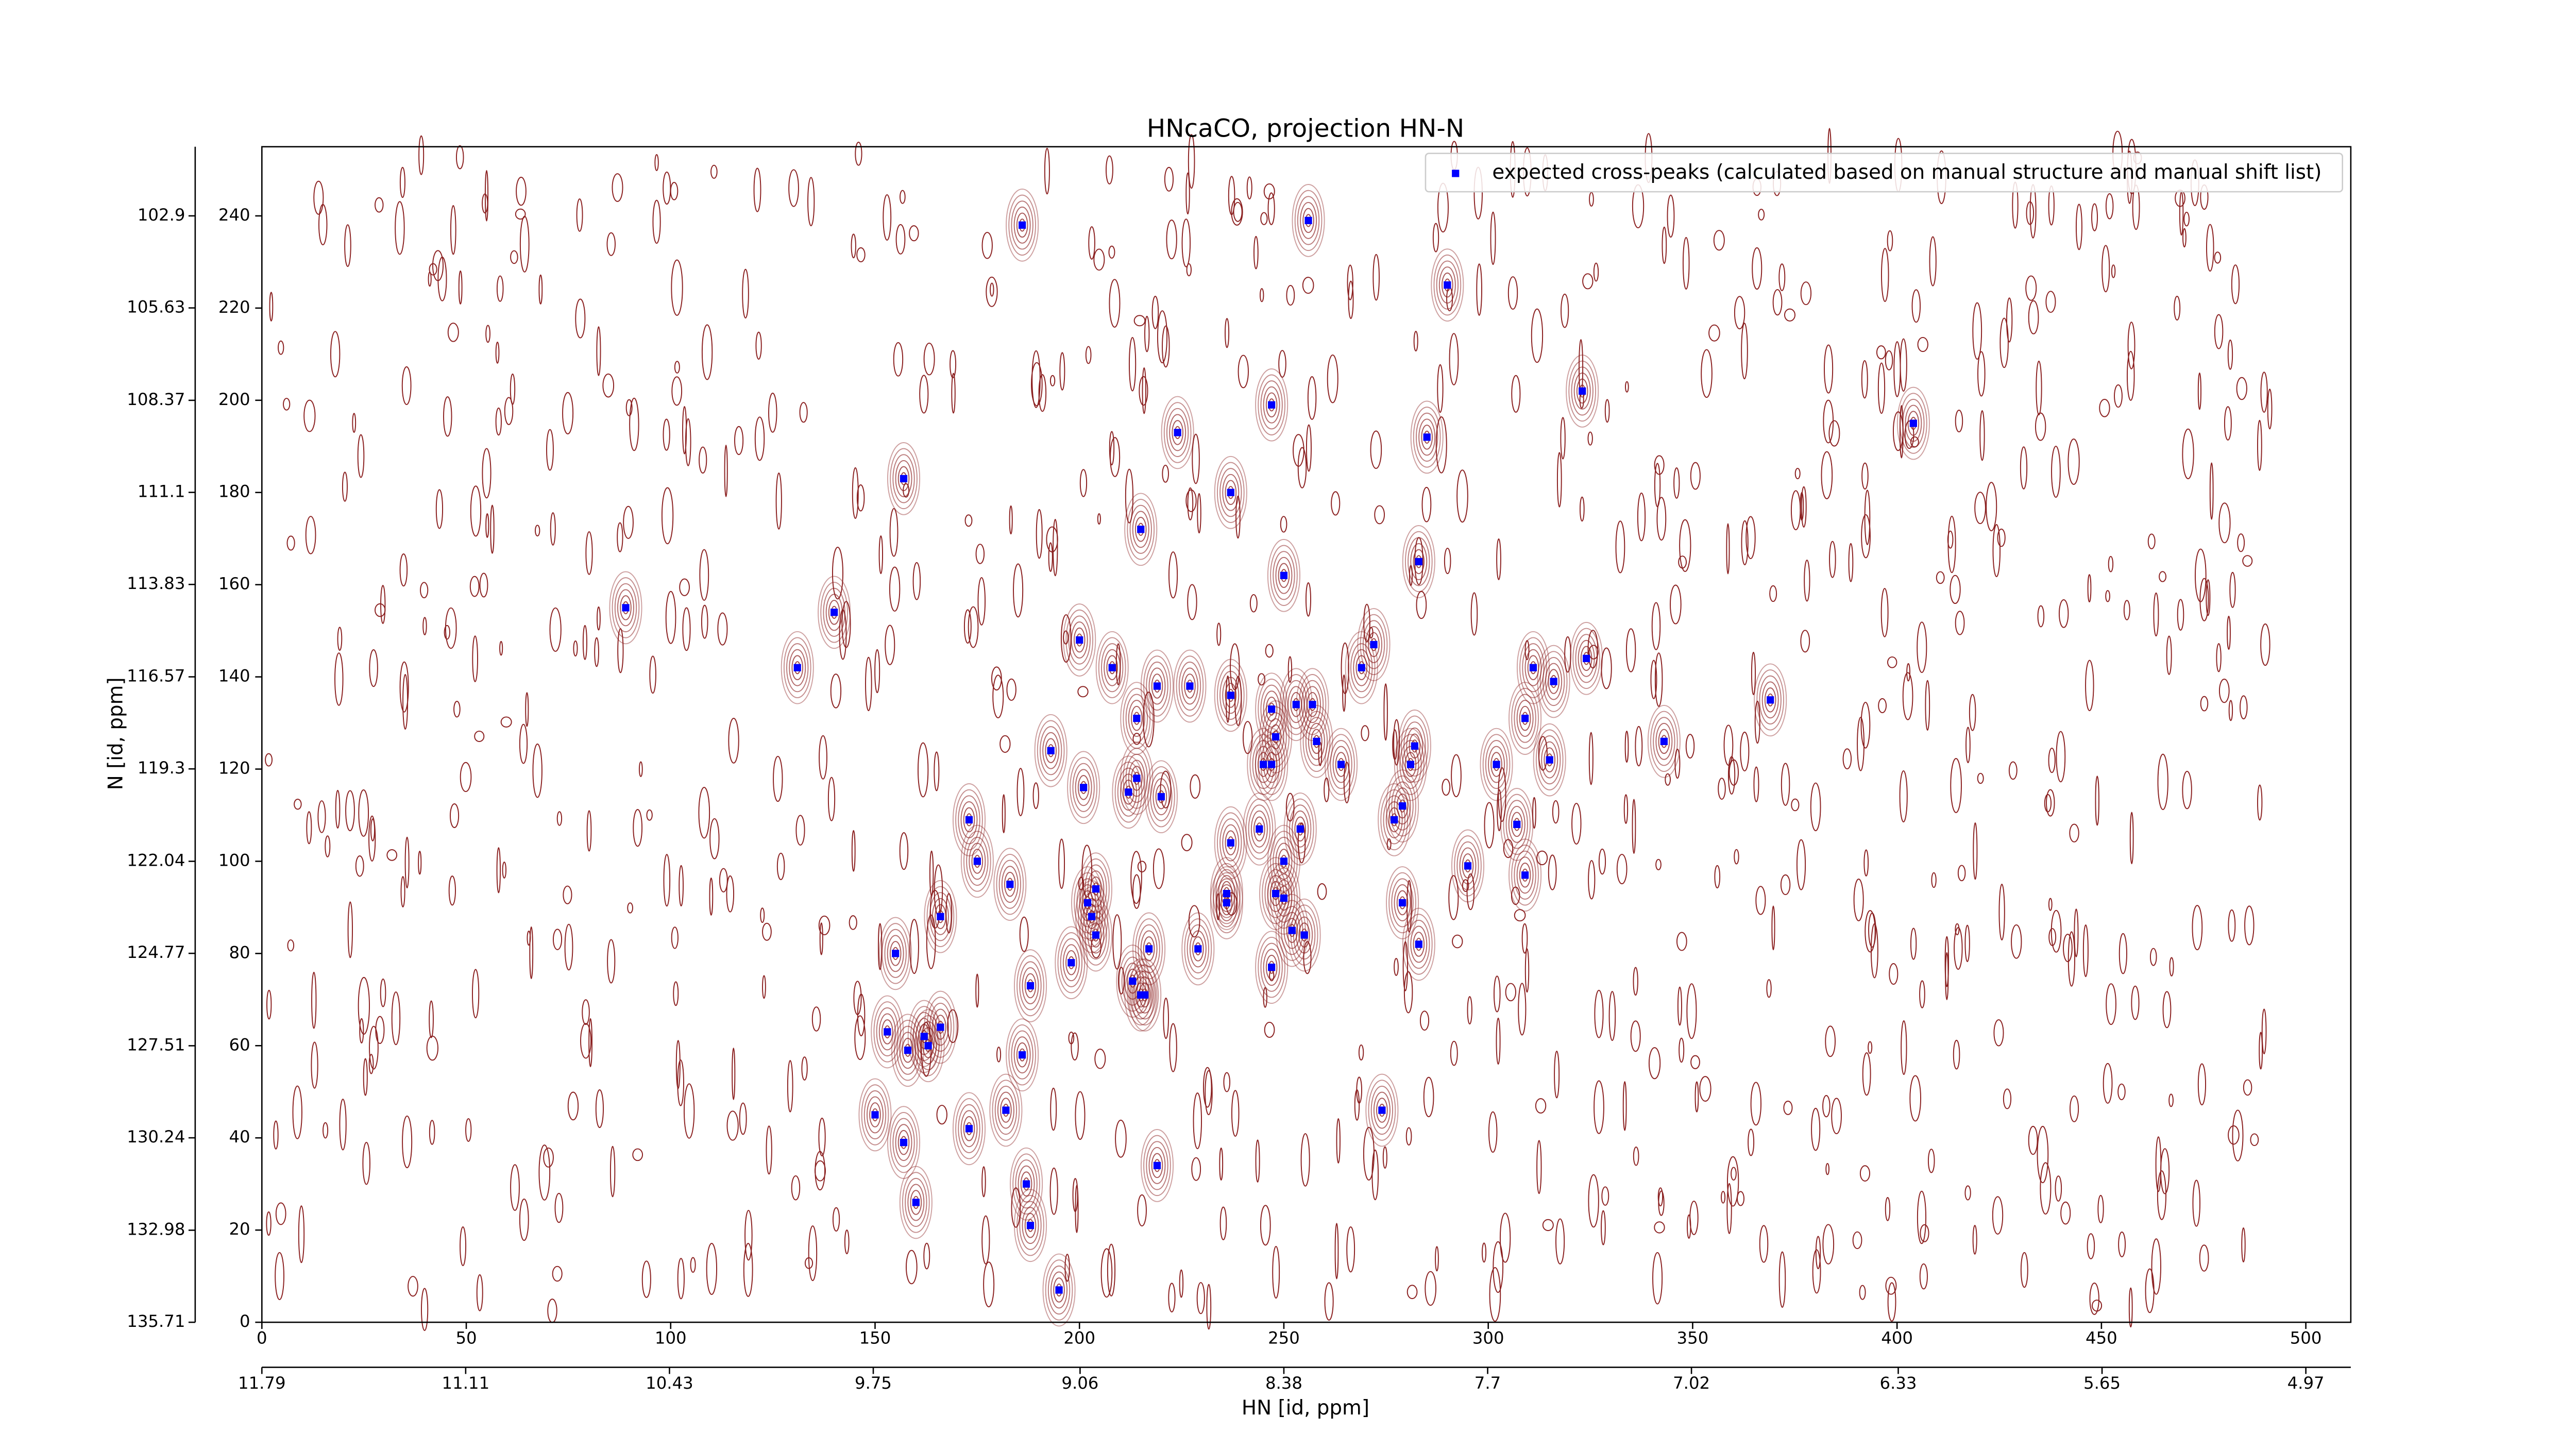 The height and width of the screenshot is (1449, 2576). What do you see at coordinates (156, 583) in the screenshot?
I see `y2-tick-label: 113.83` at bounding box center [156, 583].